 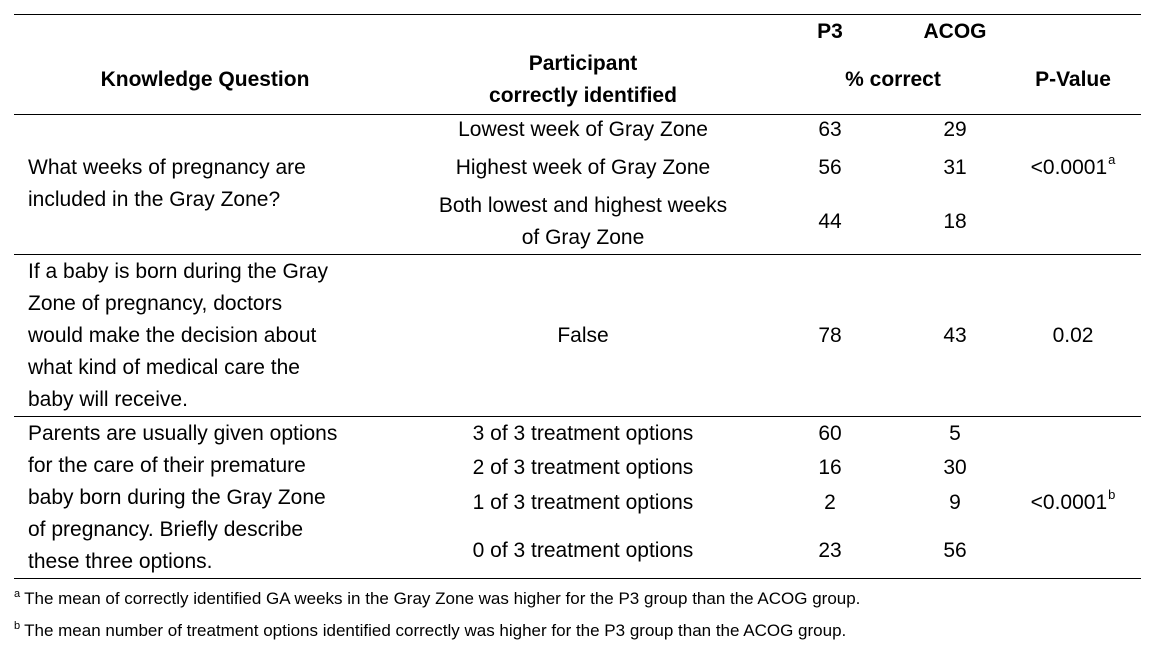 I want to click on question-line: baby will receive., so click(x=108, y=399).